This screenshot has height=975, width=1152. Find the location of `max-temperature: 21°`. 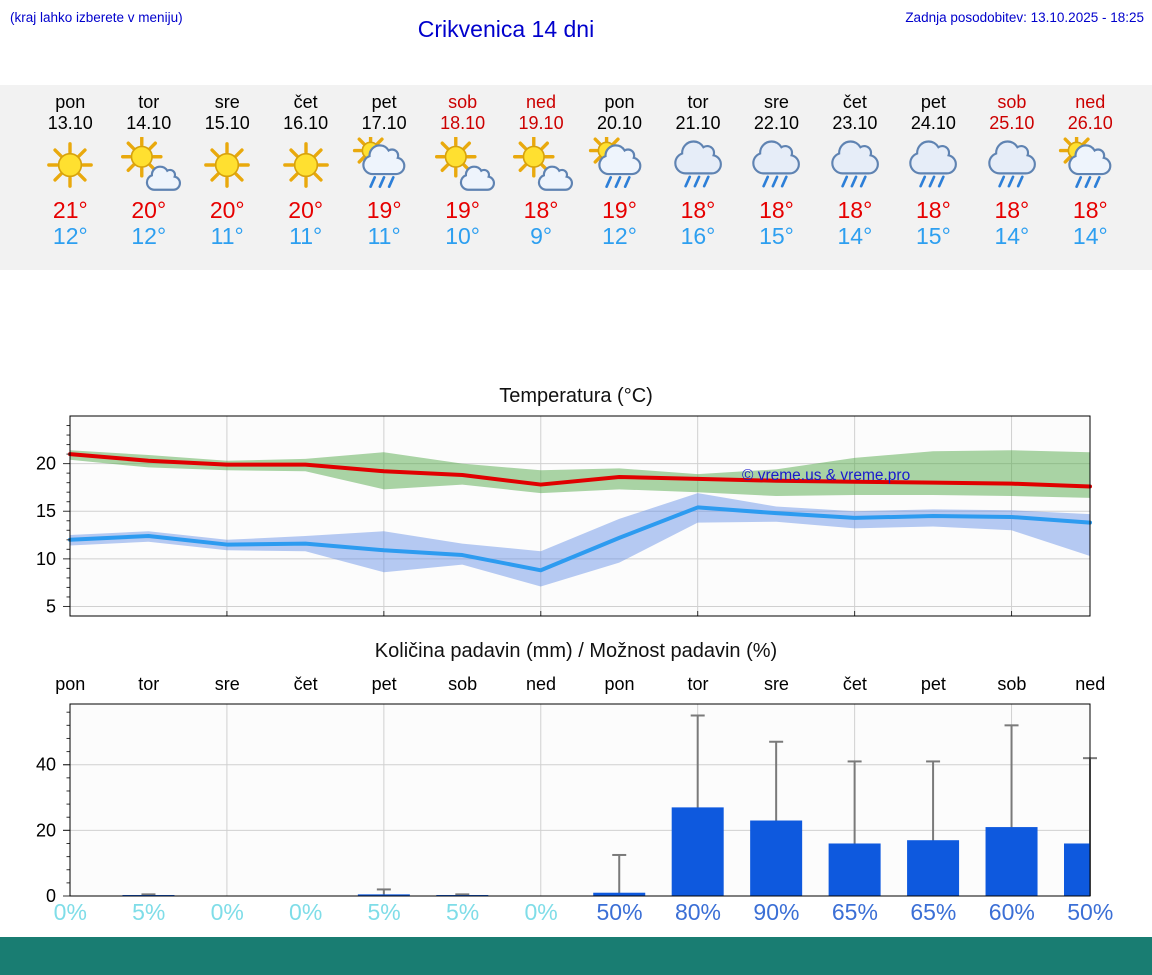

max-temperature: 21° is located at coordinates (70, 210).